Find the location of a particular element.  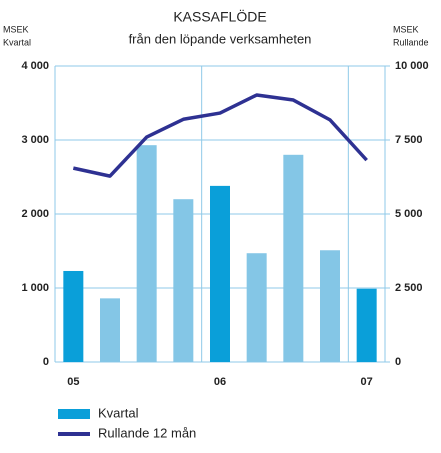

legend-label: Kvartal is located at coordinates (118, 412).